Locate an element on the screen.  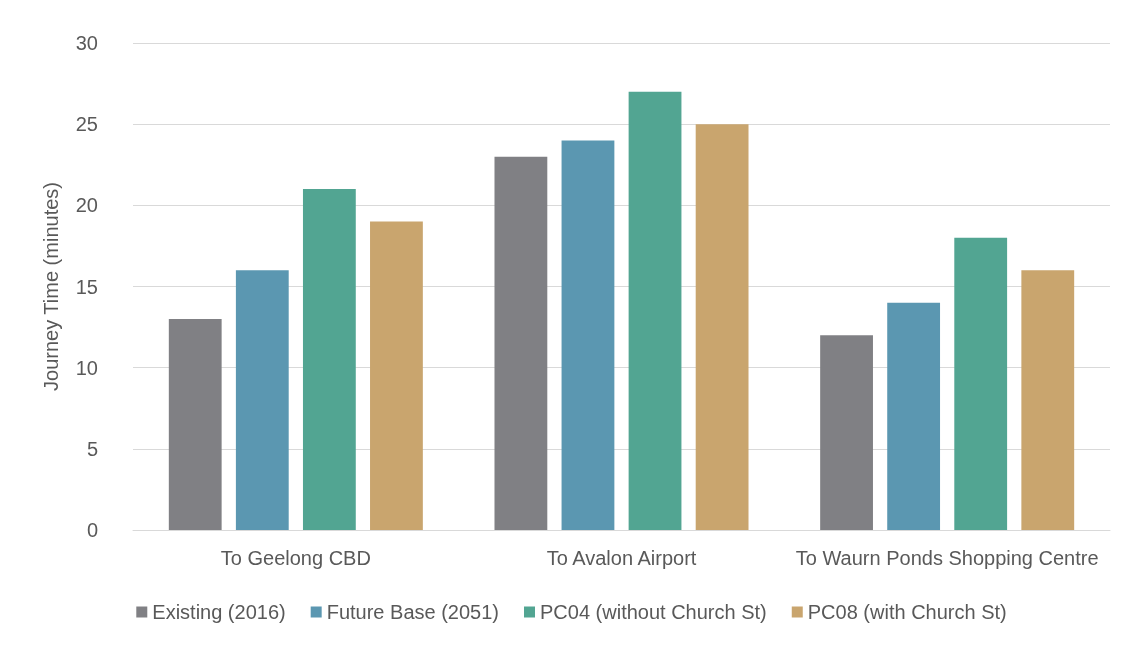
x-tick-label: To Waurn Ponds Shopping Centre is located at coordinates (947, 558).